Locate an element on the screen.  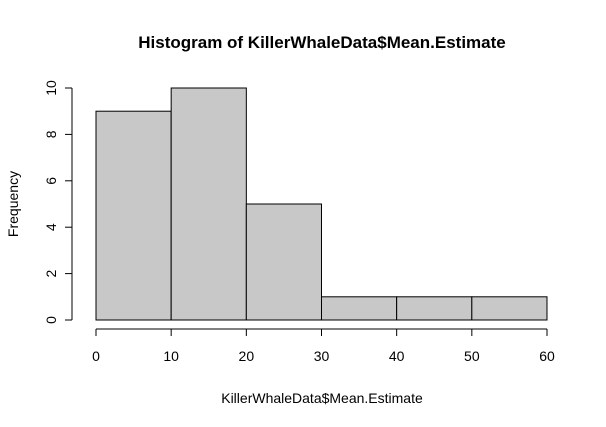
x-tick-label: 60 is located at coordinates (547, 356).